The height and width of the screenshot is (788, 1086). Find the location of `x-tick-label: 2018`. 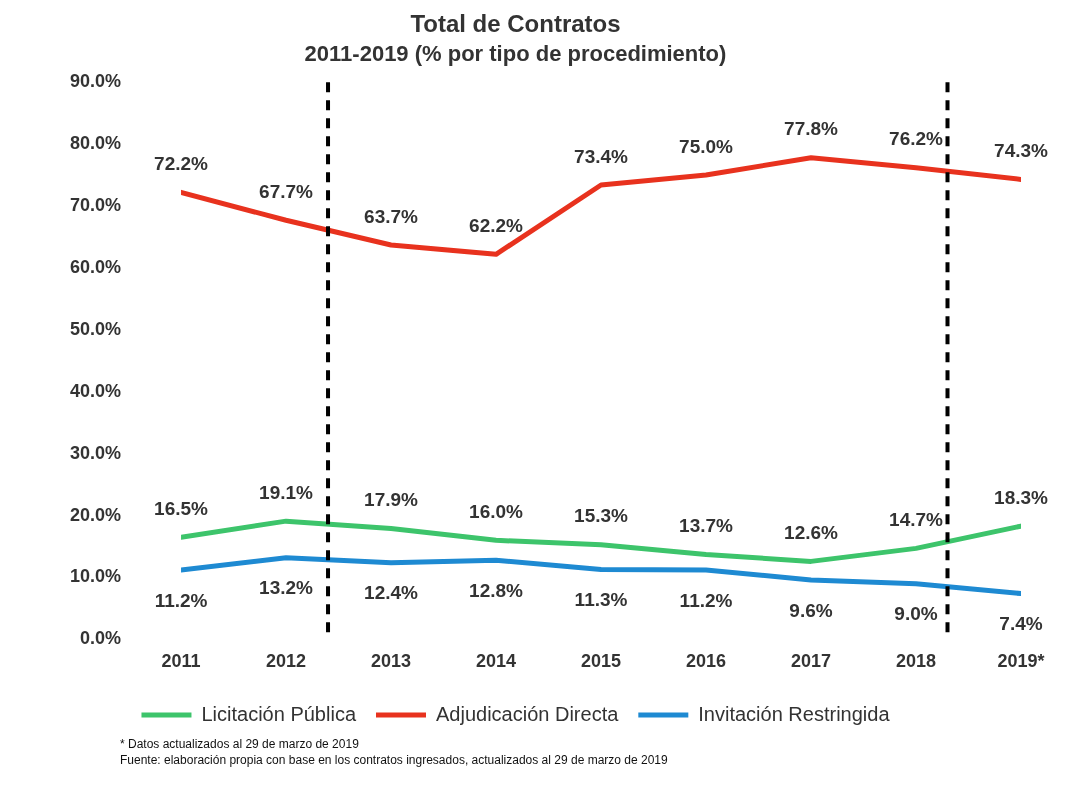

x-tick-label: 2018 is located at coordinates (916, 661).